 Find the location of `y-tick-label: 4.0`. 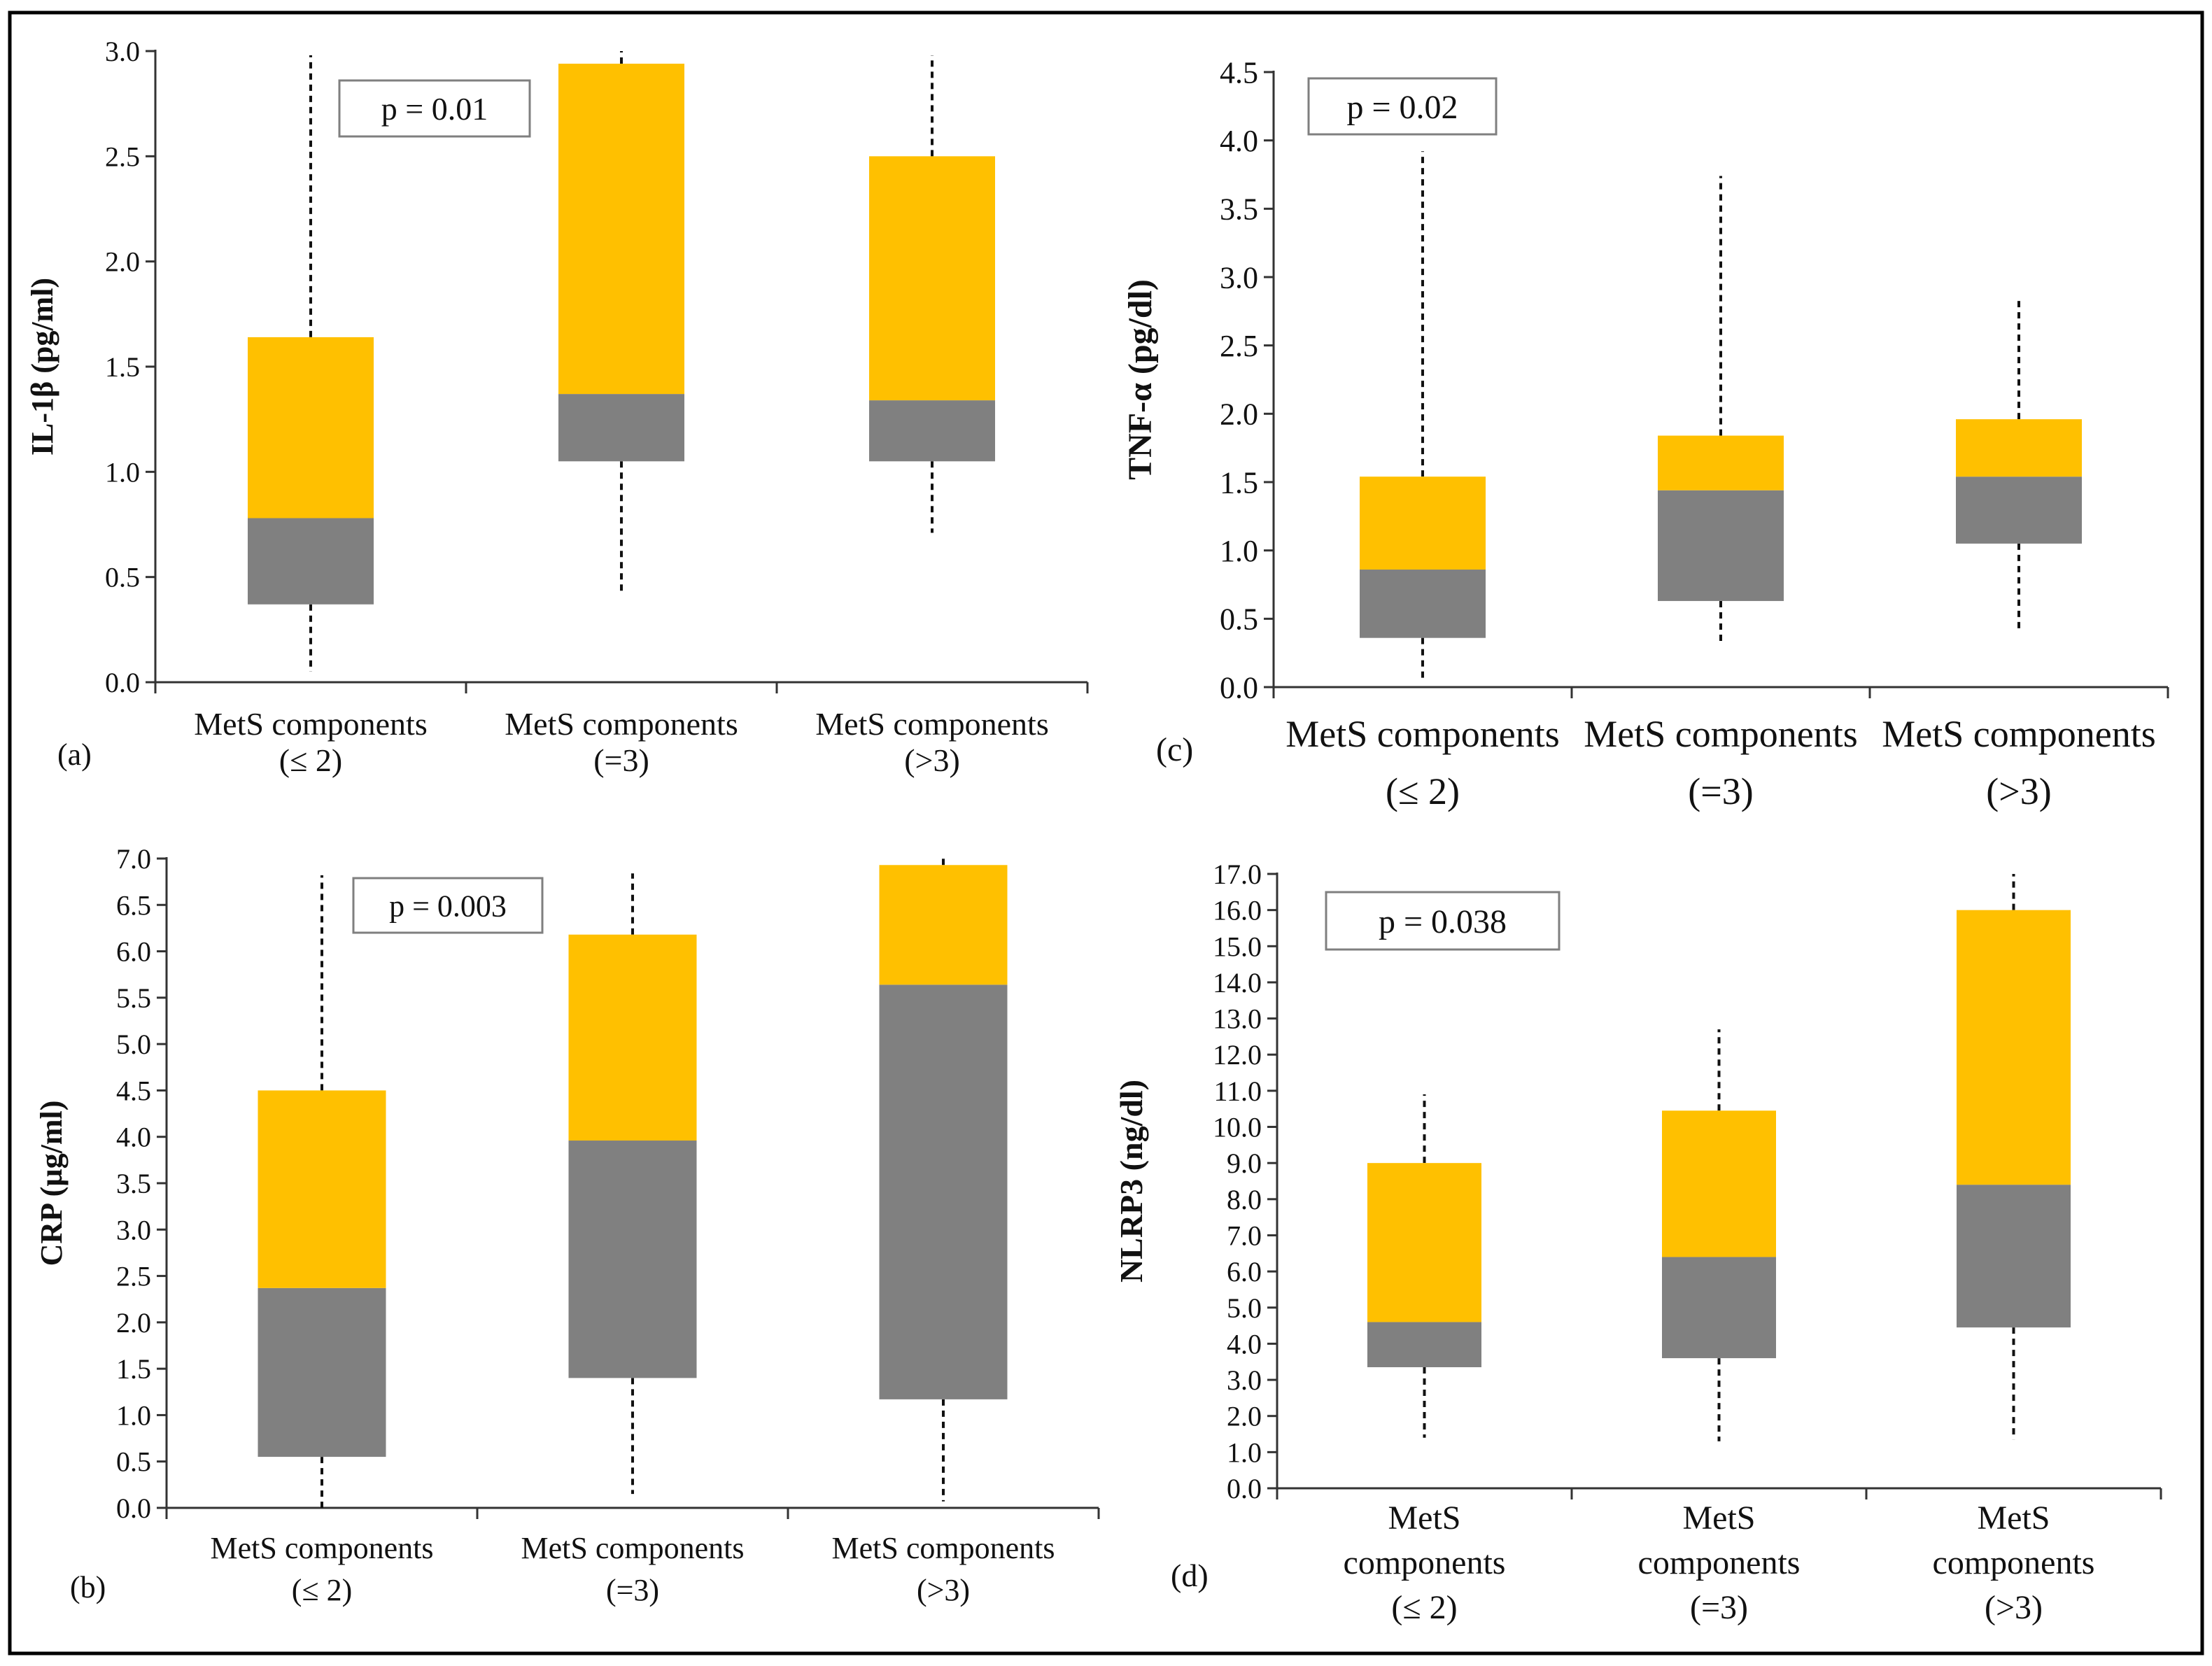

y-tick-label: 4.0 is located at coordinates (1239, 141).